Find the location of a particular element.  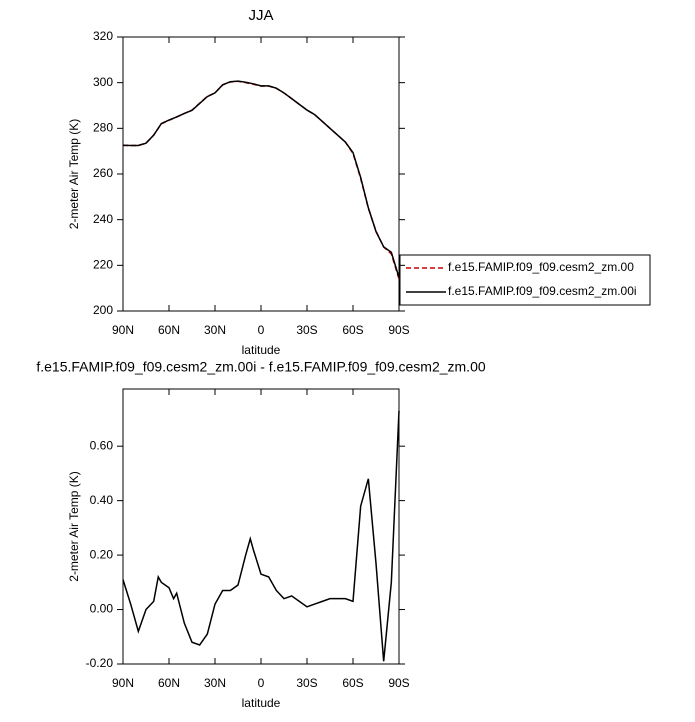

y-tick-label: 0.60 is located at coordinates (102, 445).